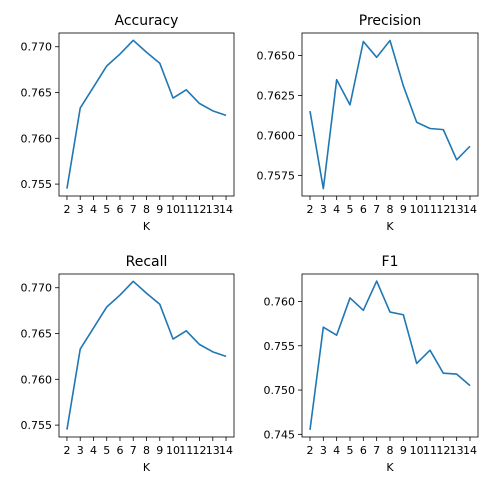 Image resolution: width=489 pixels, height=490 pixels. What do you see at coordinates (390, 262) in the screenshot?
I see `subplot-title: F1` at bounding box center [390, 262].